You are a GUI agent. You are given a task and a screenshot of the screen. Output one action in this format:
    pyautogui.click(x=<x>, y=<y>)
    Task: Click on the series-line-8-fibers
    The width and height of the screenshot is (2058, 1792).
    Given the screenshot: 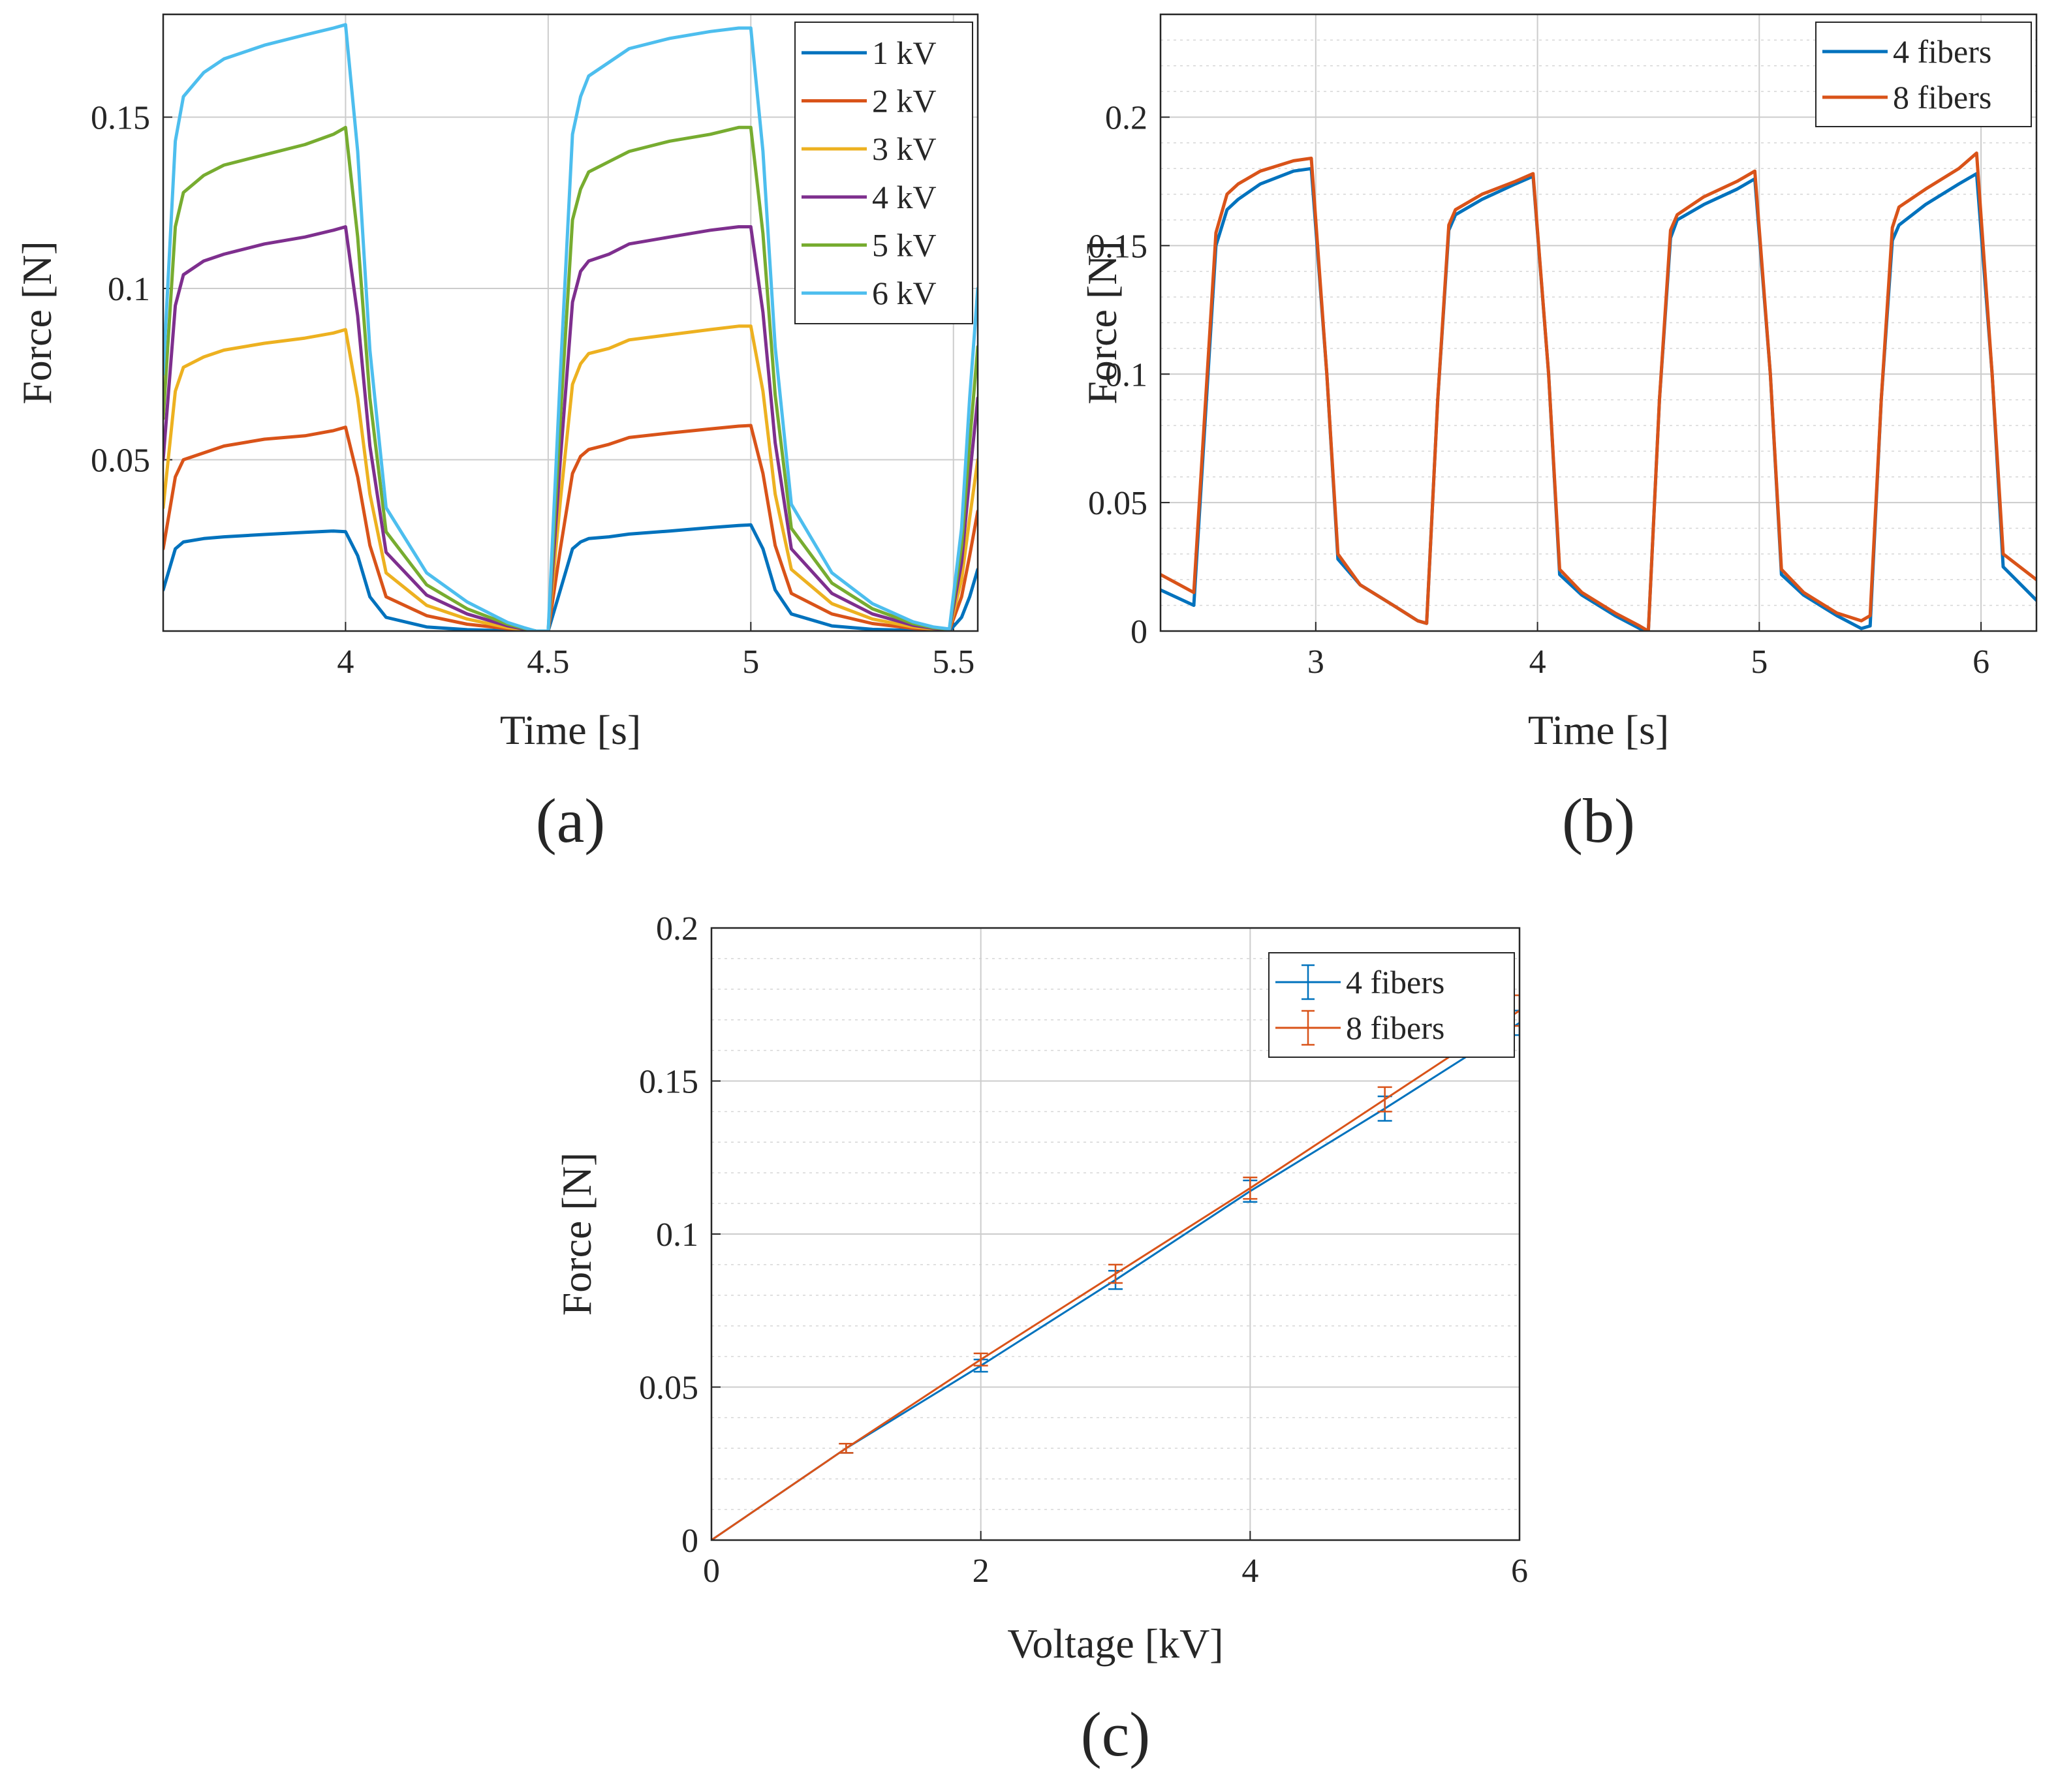 What is the action you would take?
    pyautogui.click(x=1598, y=391)
    